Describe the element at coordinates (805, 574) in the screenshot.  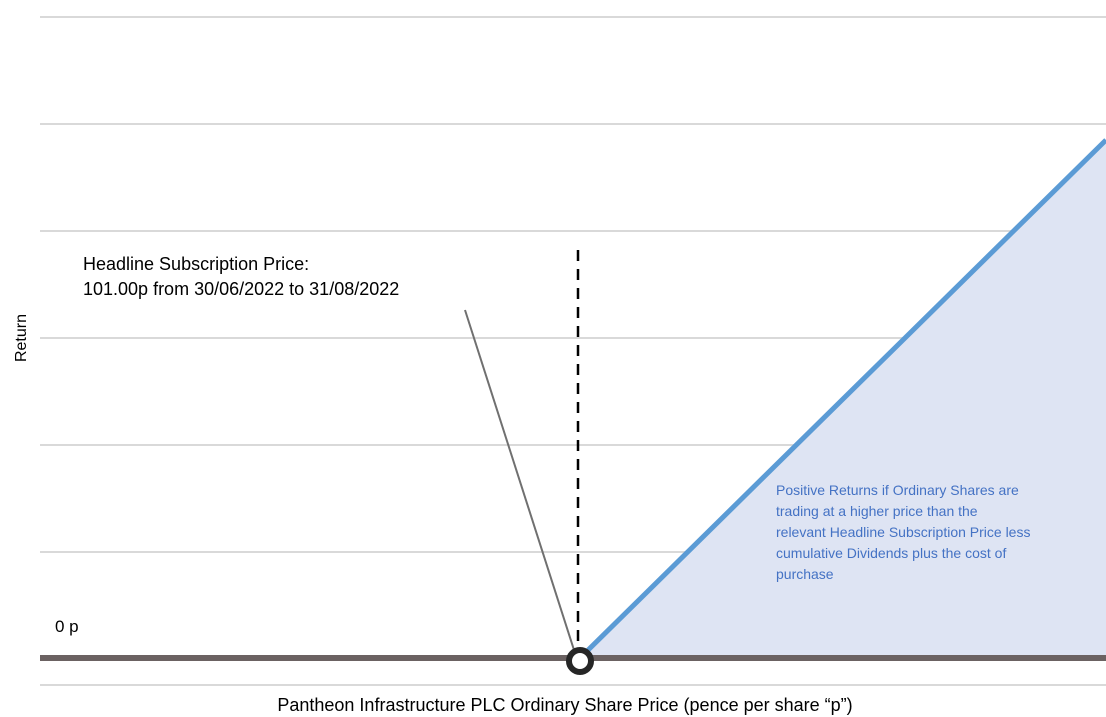
I see `region-annotation-line: purchase` at that location.